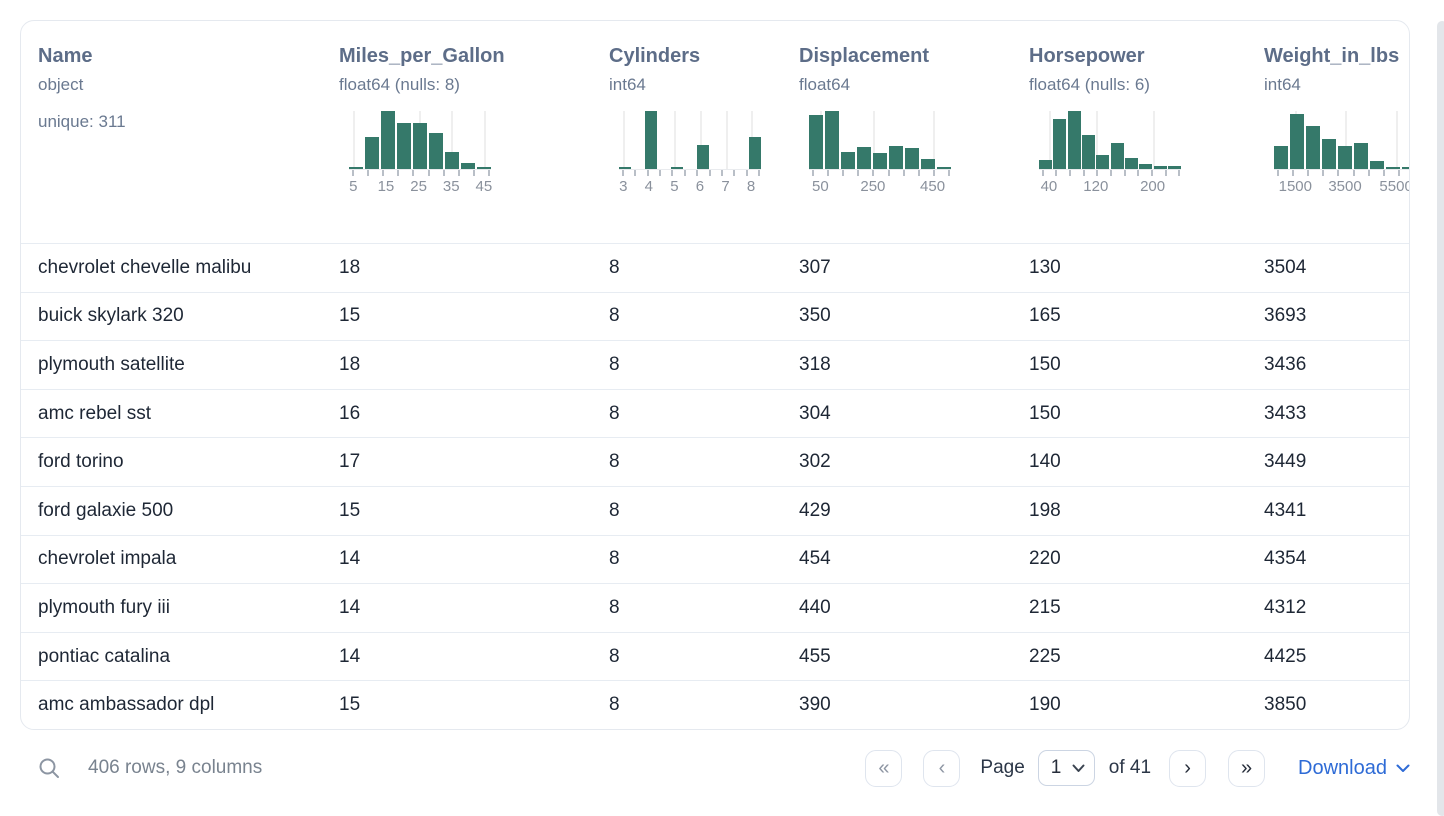  What do you see at coordinates (1295, 186) in the screenshot?
I see `axis-tick-label: 1500` at bounding box center [1295, 186].